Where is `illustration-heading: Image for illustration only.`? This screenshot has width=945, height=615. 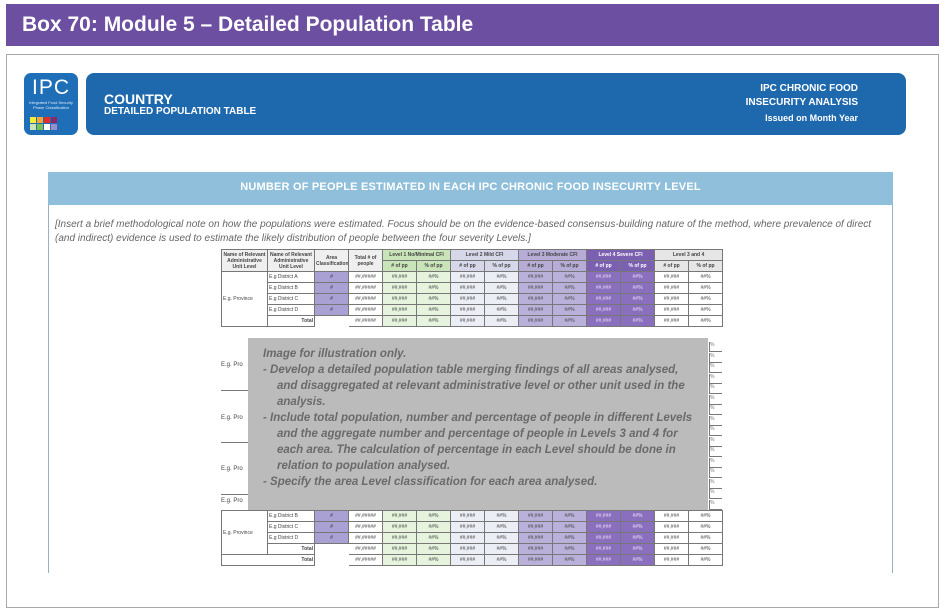 illustration-heading: Image for illustration only. is located at coordinates (335, 354).